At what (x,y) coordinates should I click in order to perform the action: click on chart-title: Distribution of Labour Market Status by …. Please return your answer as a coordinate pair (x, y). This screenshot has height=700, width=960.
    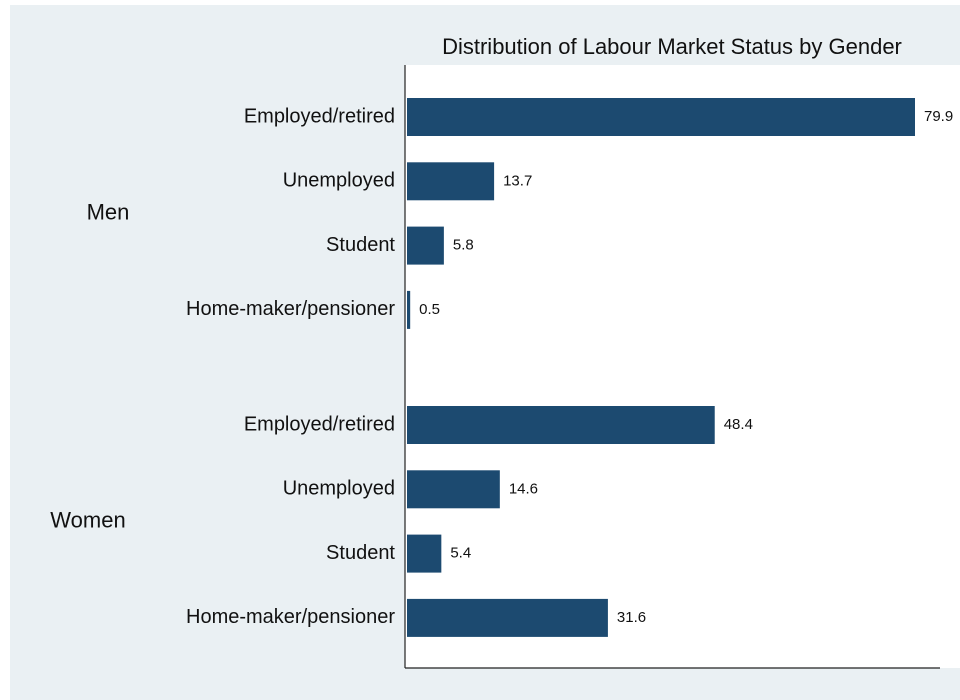
    Looking at the image, I should click on (672, 46).